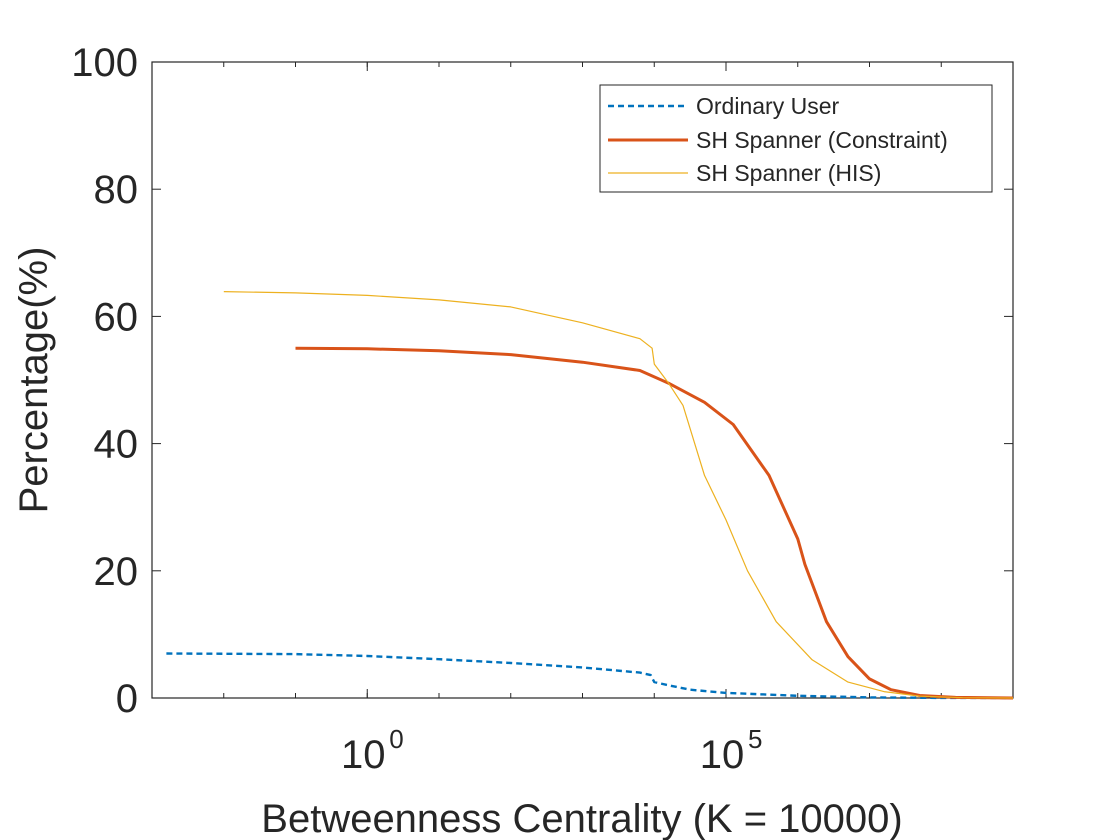  I want to click on y-axis-label: Percentage(%), so click(34, 380).